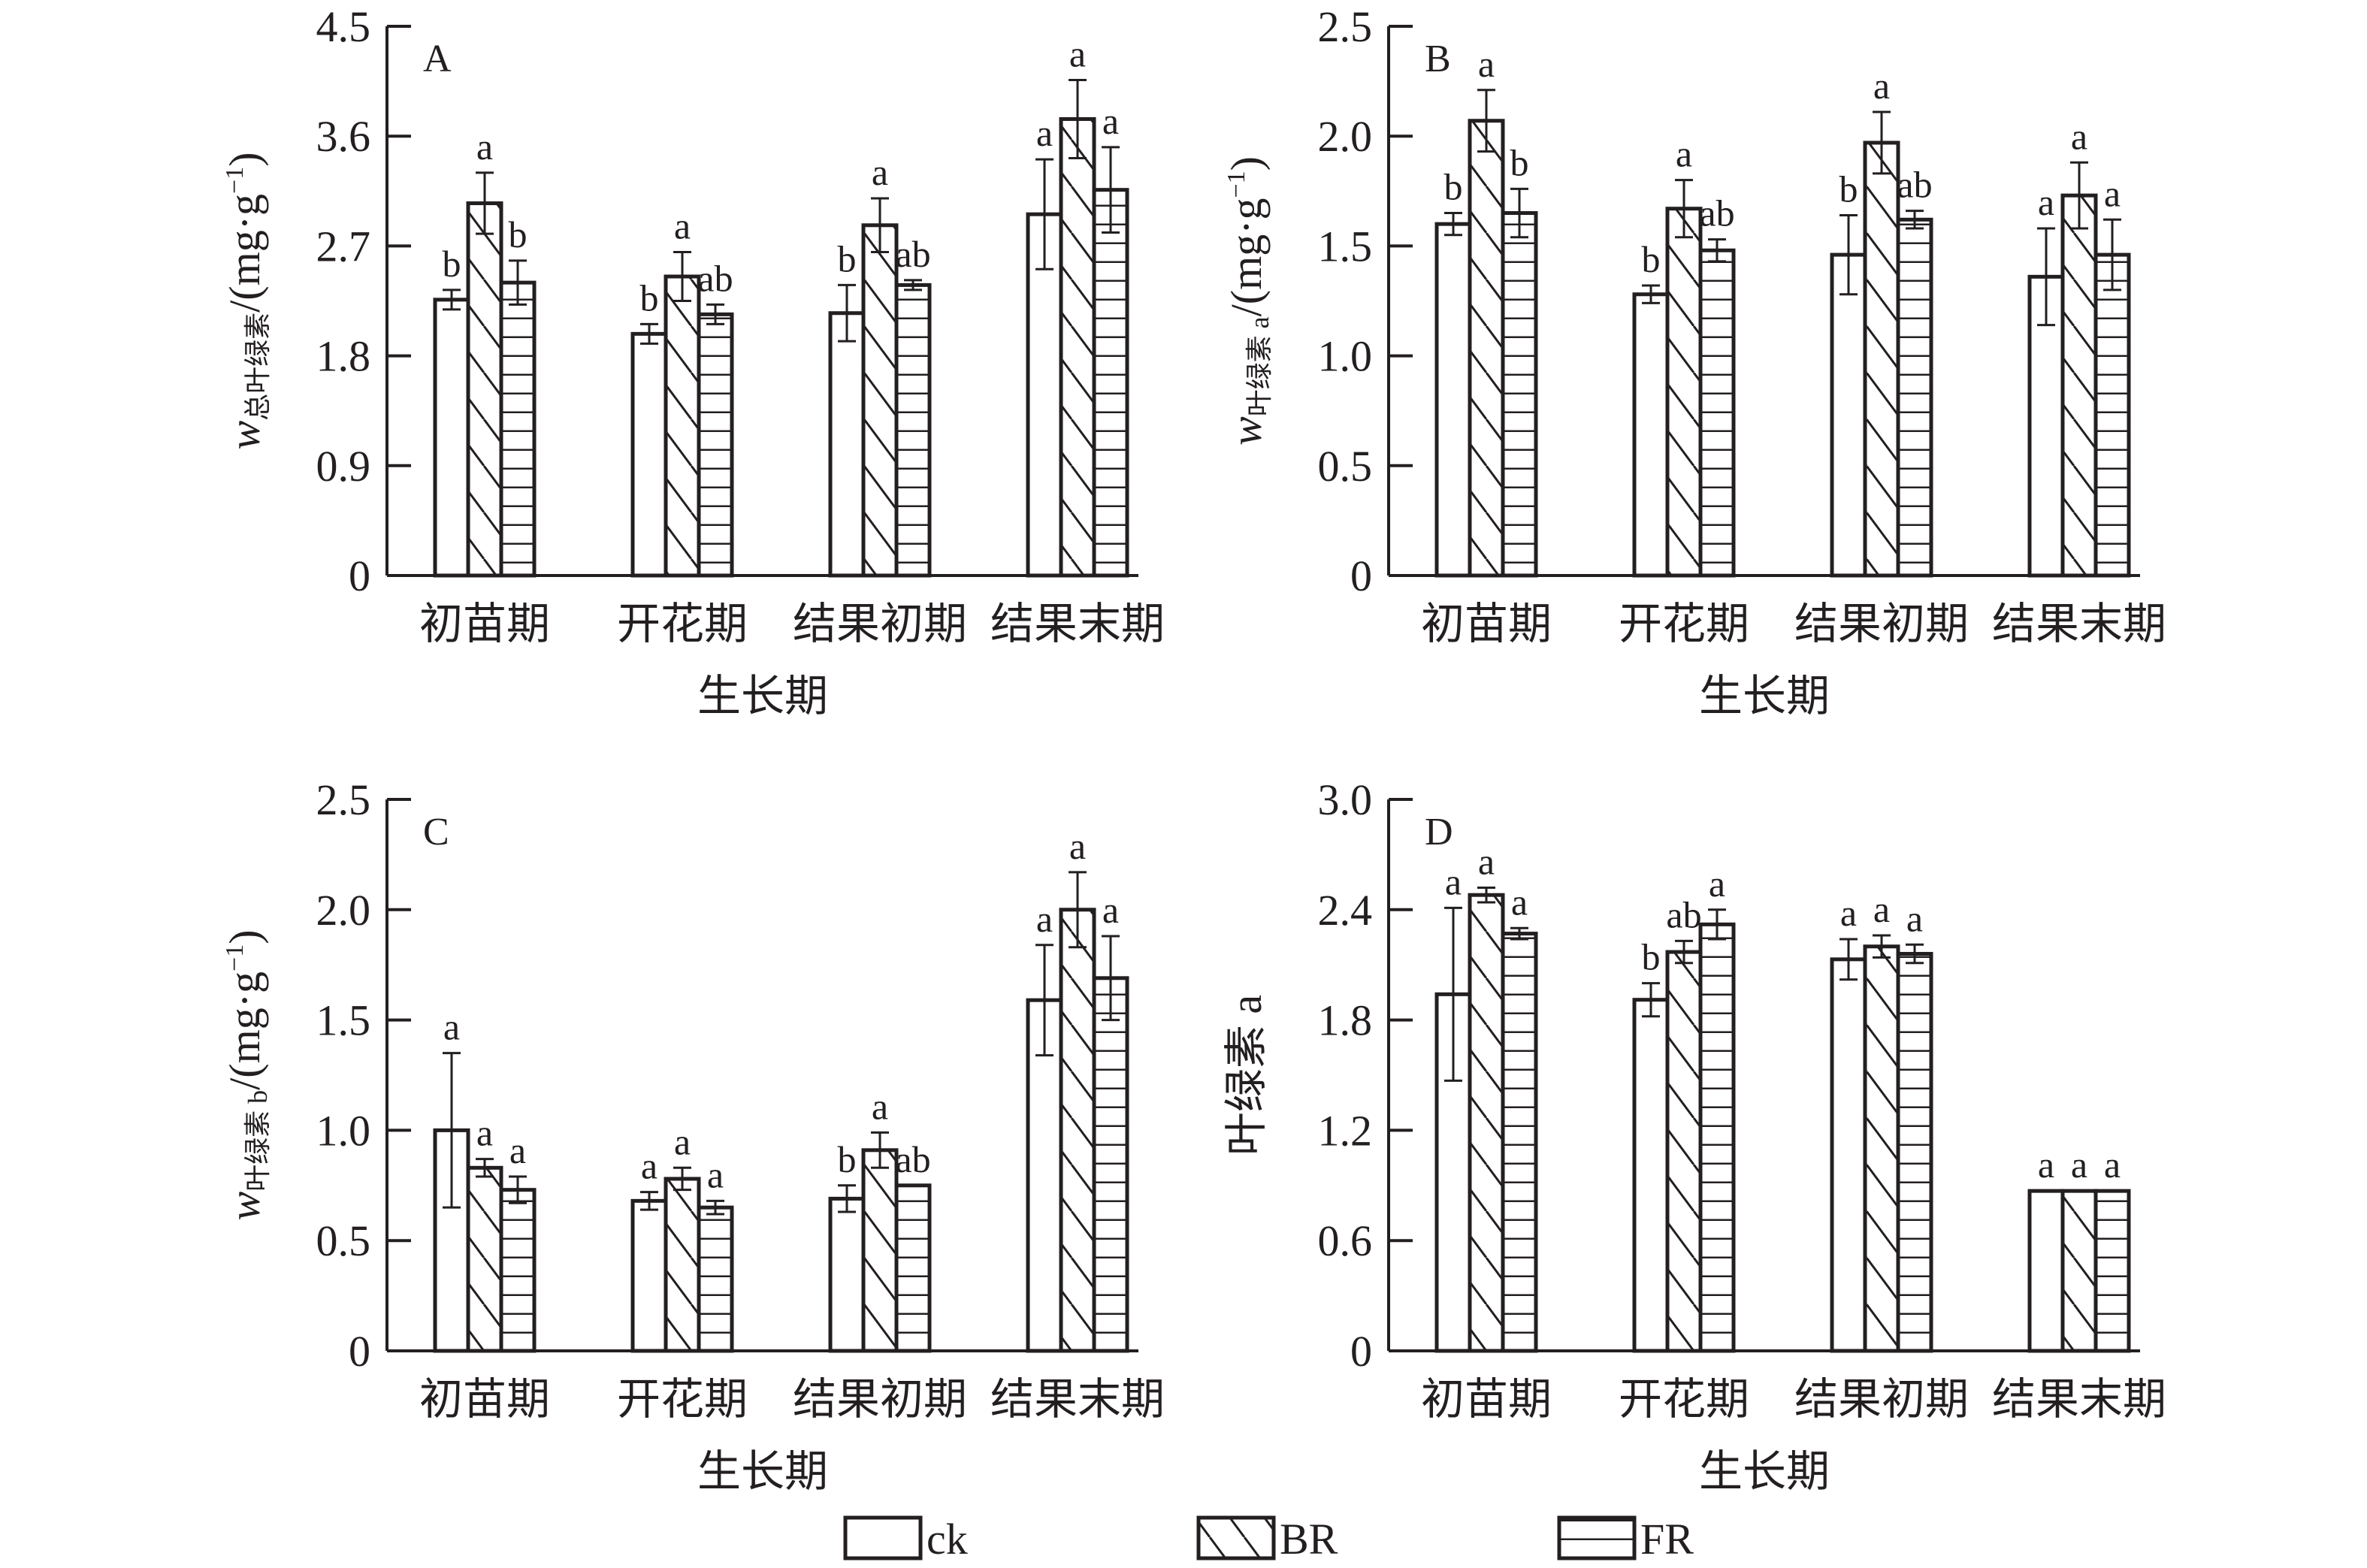 This screenshot has height=1568, width=2367. I want to click on legend-item-br: BR, so click(1267, 1539).